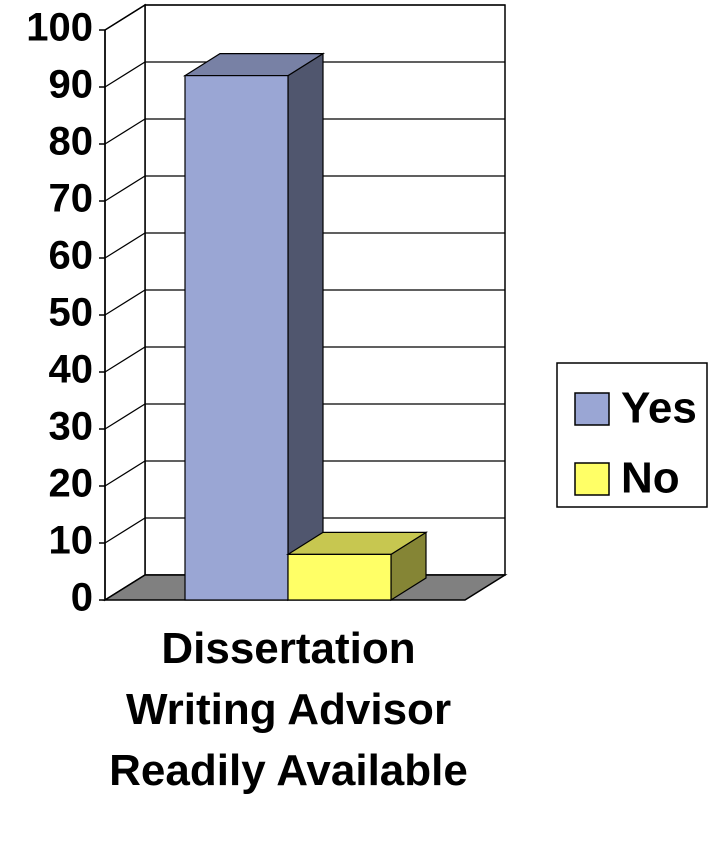 This screenshot has height=854, width=708. Describe the element at coordinates (71, 427) in the screenshot. I see `y-tick-label: 30` at that location.